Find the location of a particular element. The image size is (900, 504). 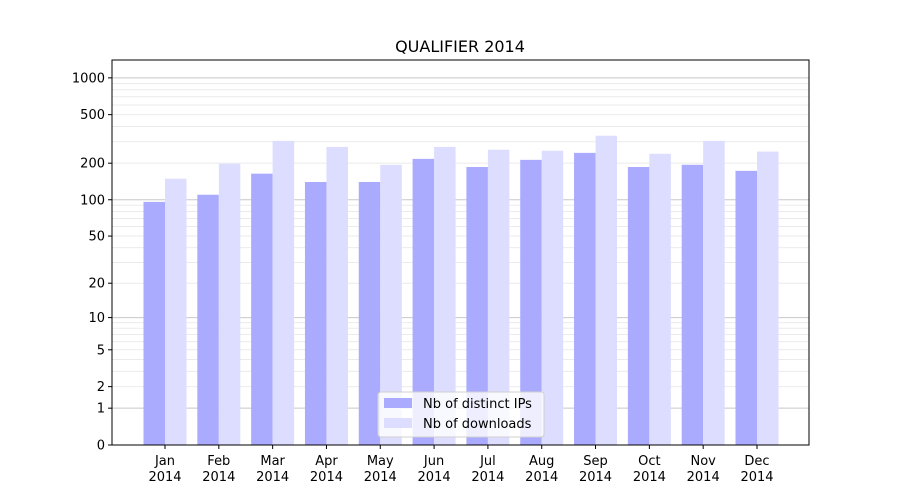

y-tick-label: 100 is located at coordinates (92, 200).